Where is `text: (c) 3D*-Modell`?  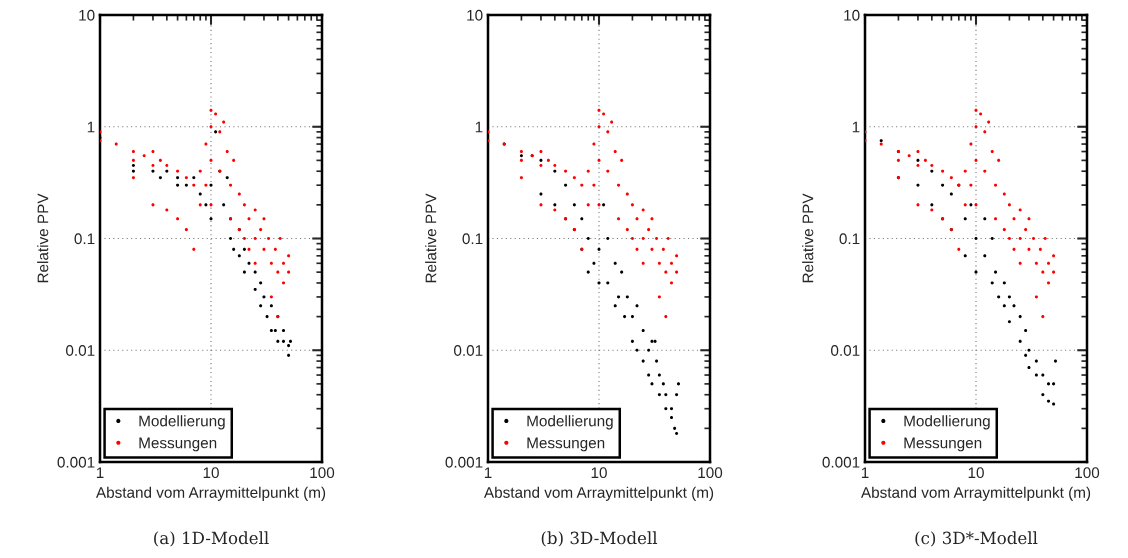 text: (c) 3D*-Modell is located at coordinates (976, 539).